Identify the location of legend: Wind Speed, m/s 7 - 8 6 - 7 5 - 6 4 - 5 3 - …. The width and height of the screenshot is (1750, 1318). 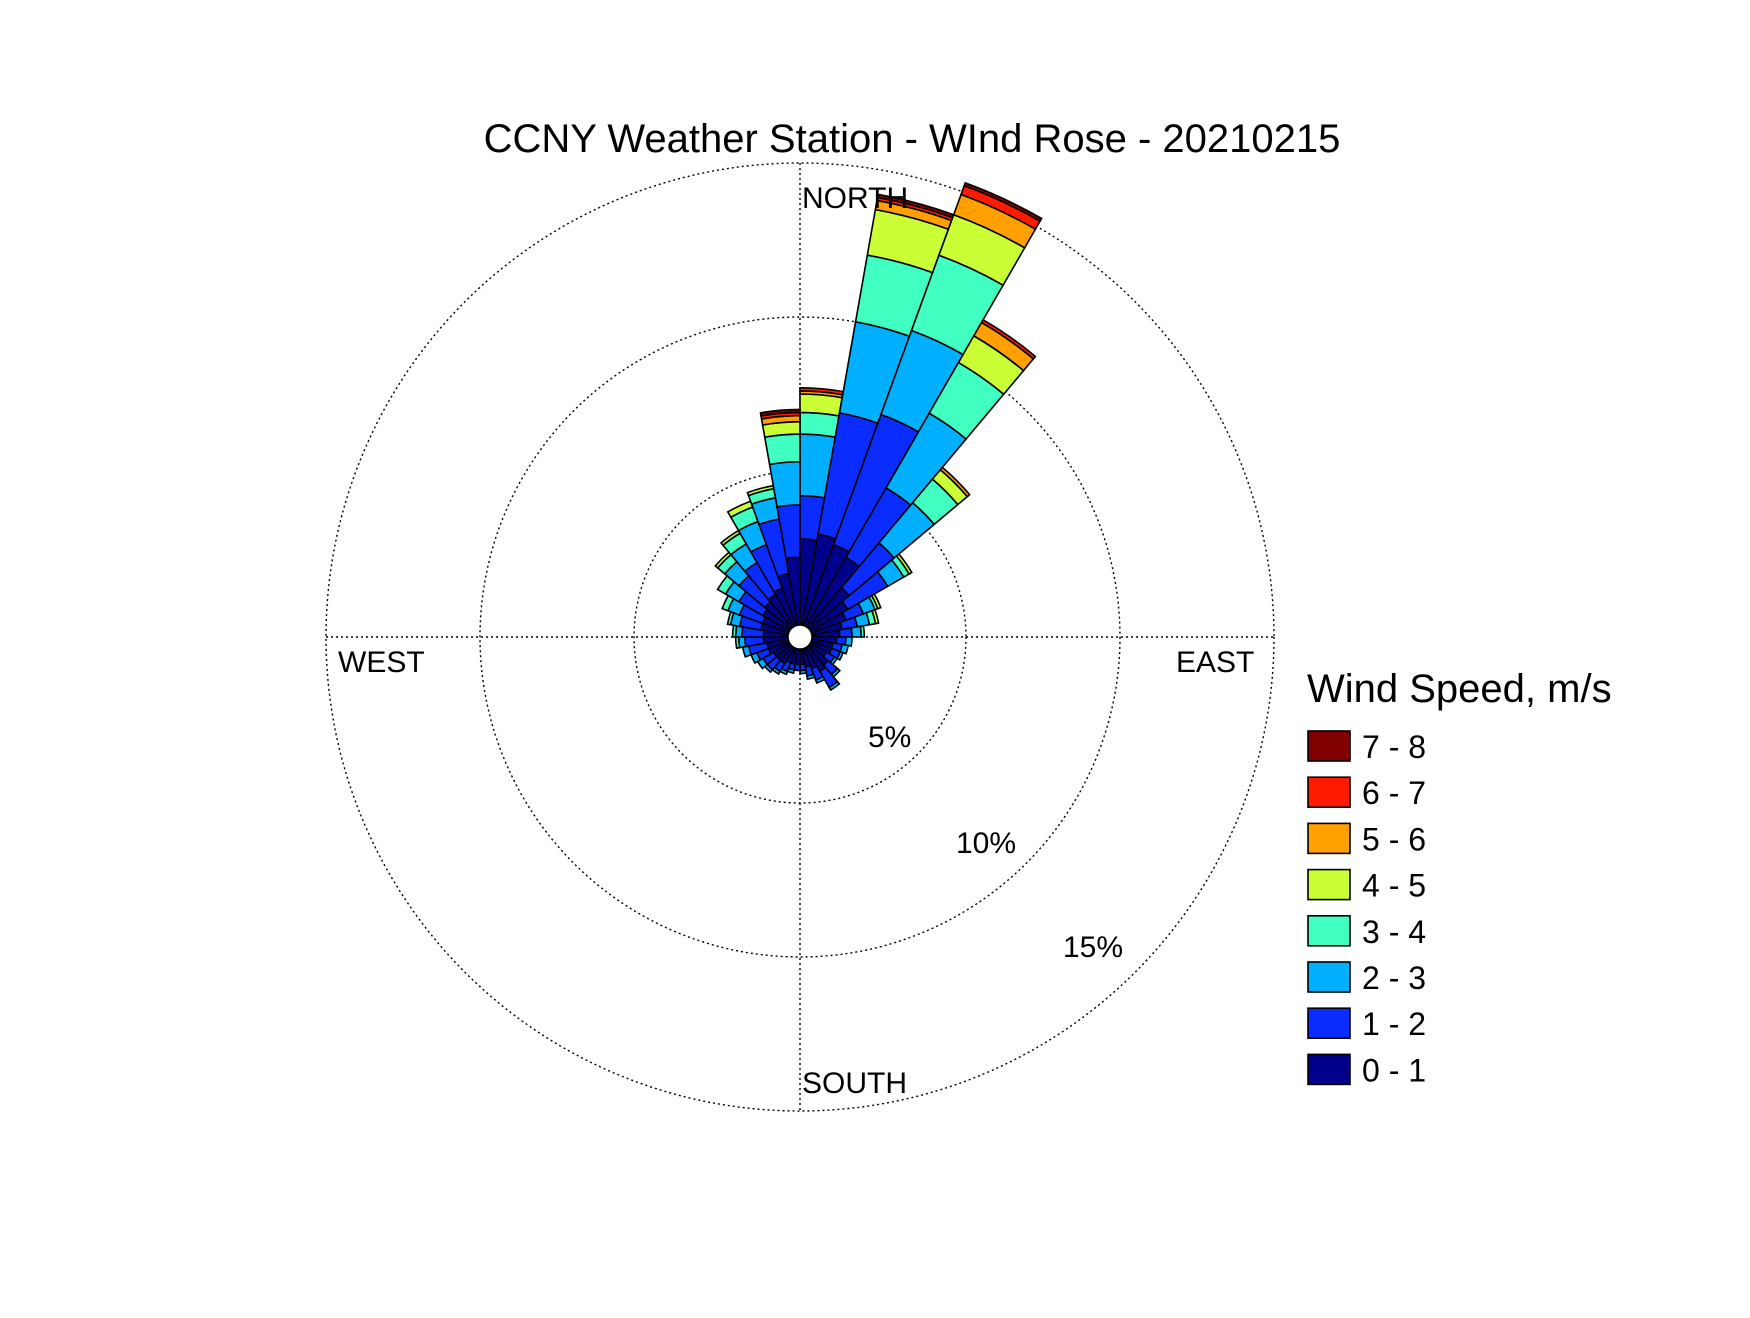
(1459, 877).